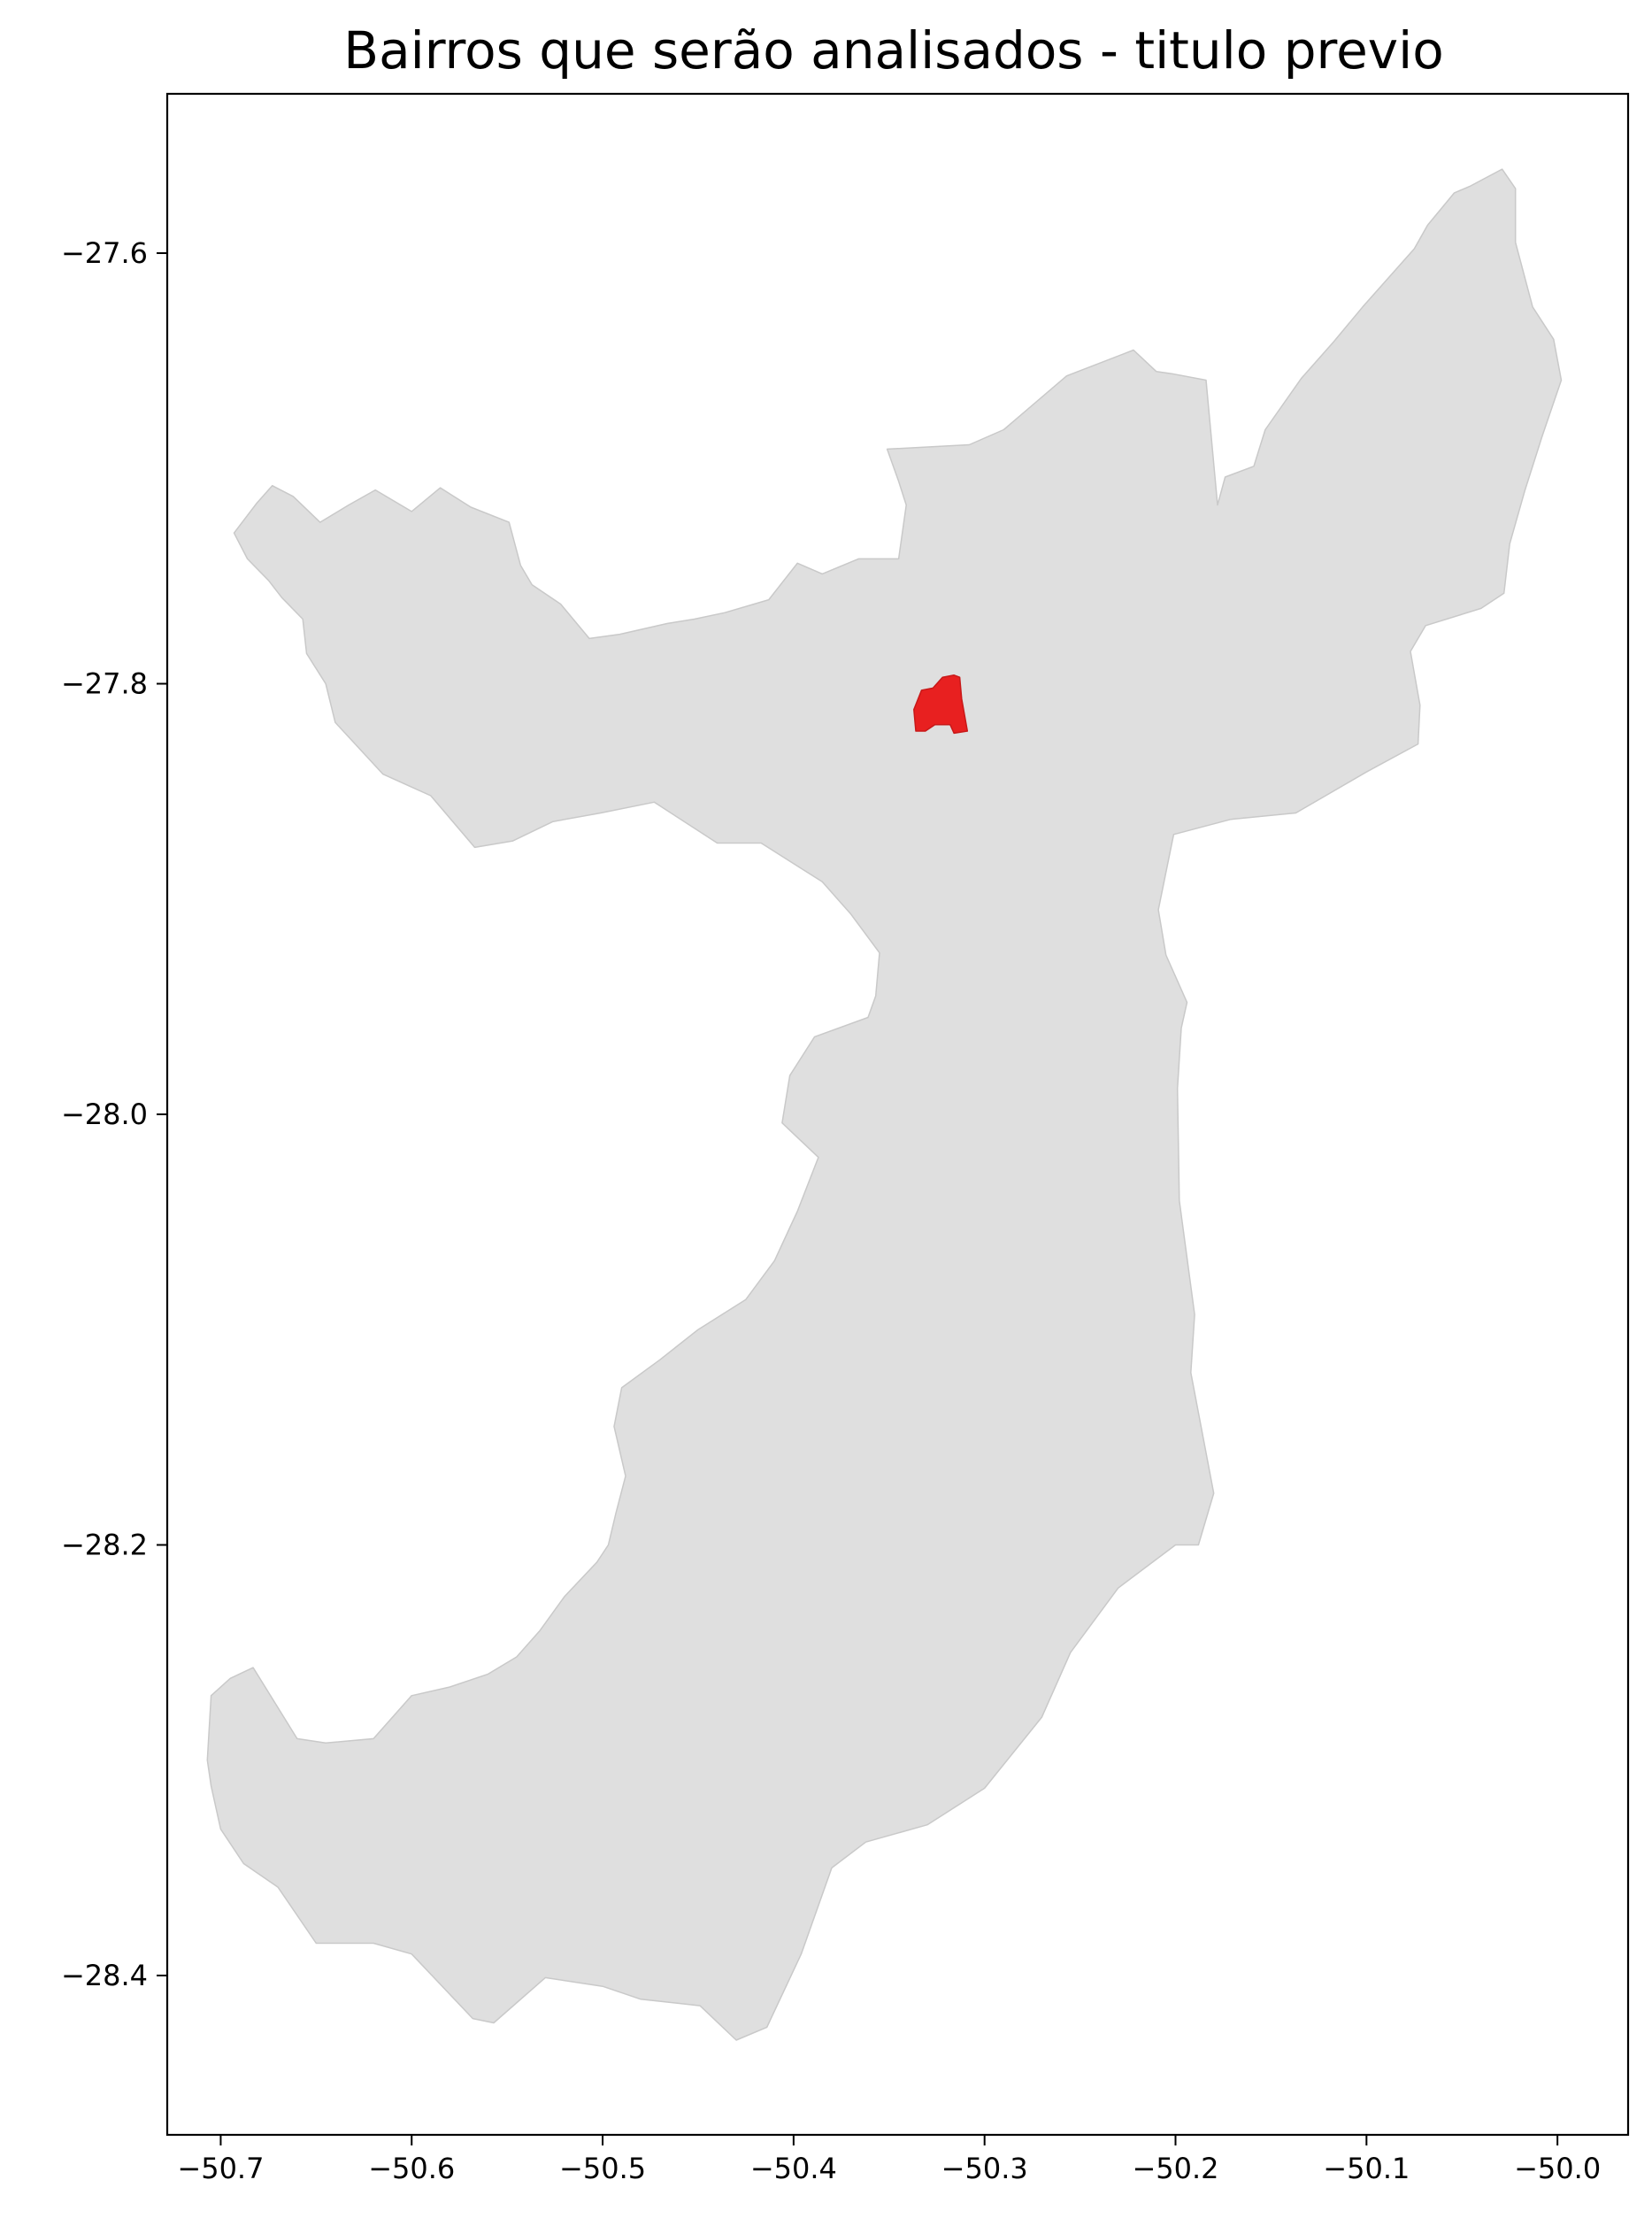 The width and height of the screenshot is (1652, 2226). I want to click on y-tick-label: −27.8, so click(104, 684).